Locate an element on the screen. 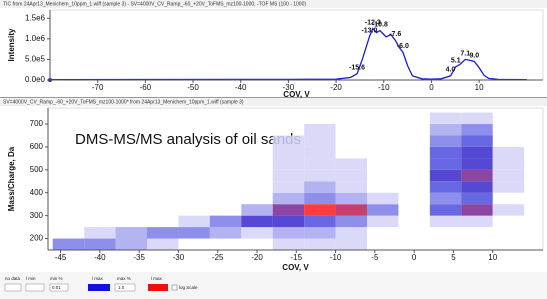 The image size is (547, 299). max-value: 1.0 is located at coordinates (121, 287).